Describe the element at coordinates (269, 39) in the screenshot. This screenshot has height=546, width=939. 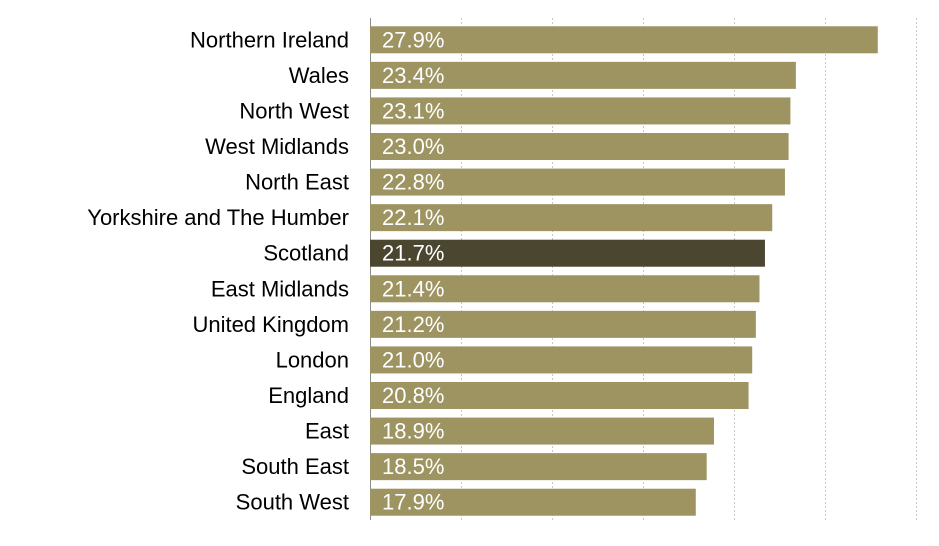
I see `category-label: Northern Ireland` at that location.